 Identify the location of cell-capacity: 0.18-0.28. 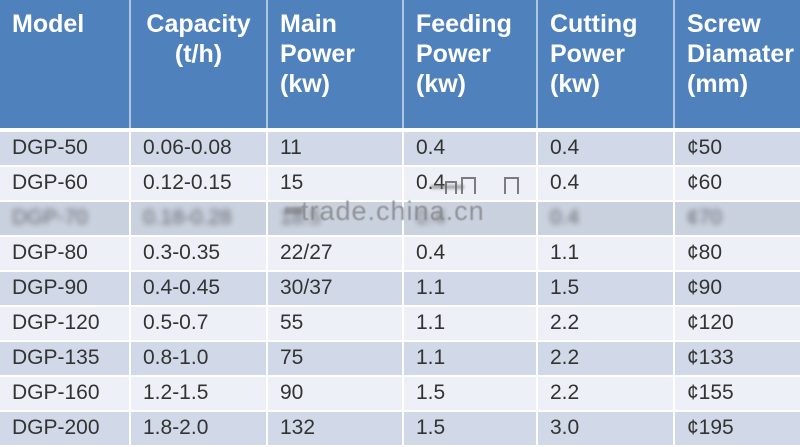
(199, 219).